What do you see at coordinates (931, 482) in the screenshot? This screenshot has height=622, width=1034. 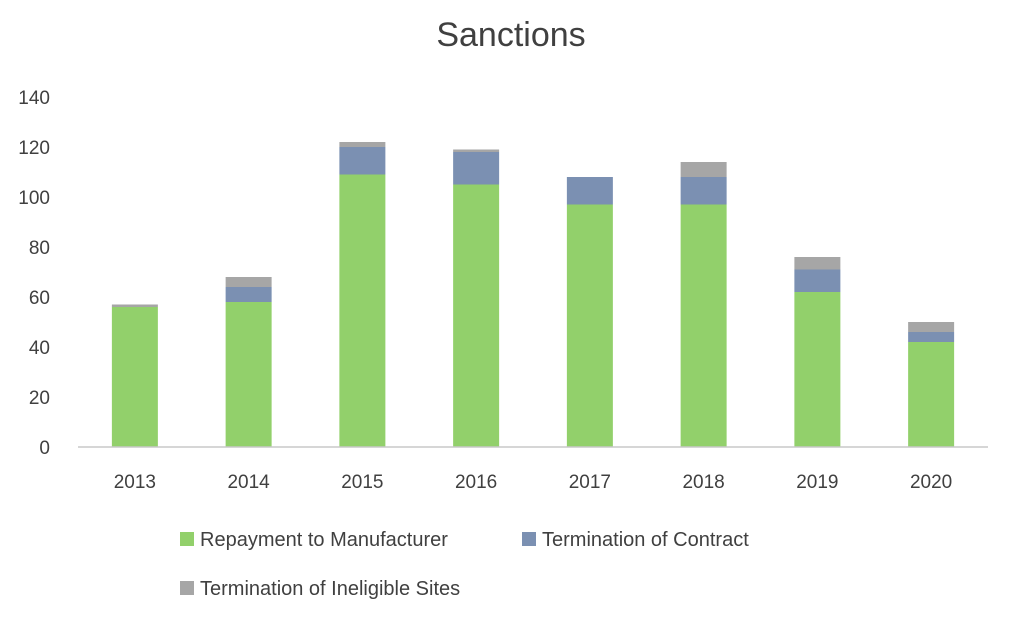 I see `x-tick-label: 2020` at bounding box center [931, 482].